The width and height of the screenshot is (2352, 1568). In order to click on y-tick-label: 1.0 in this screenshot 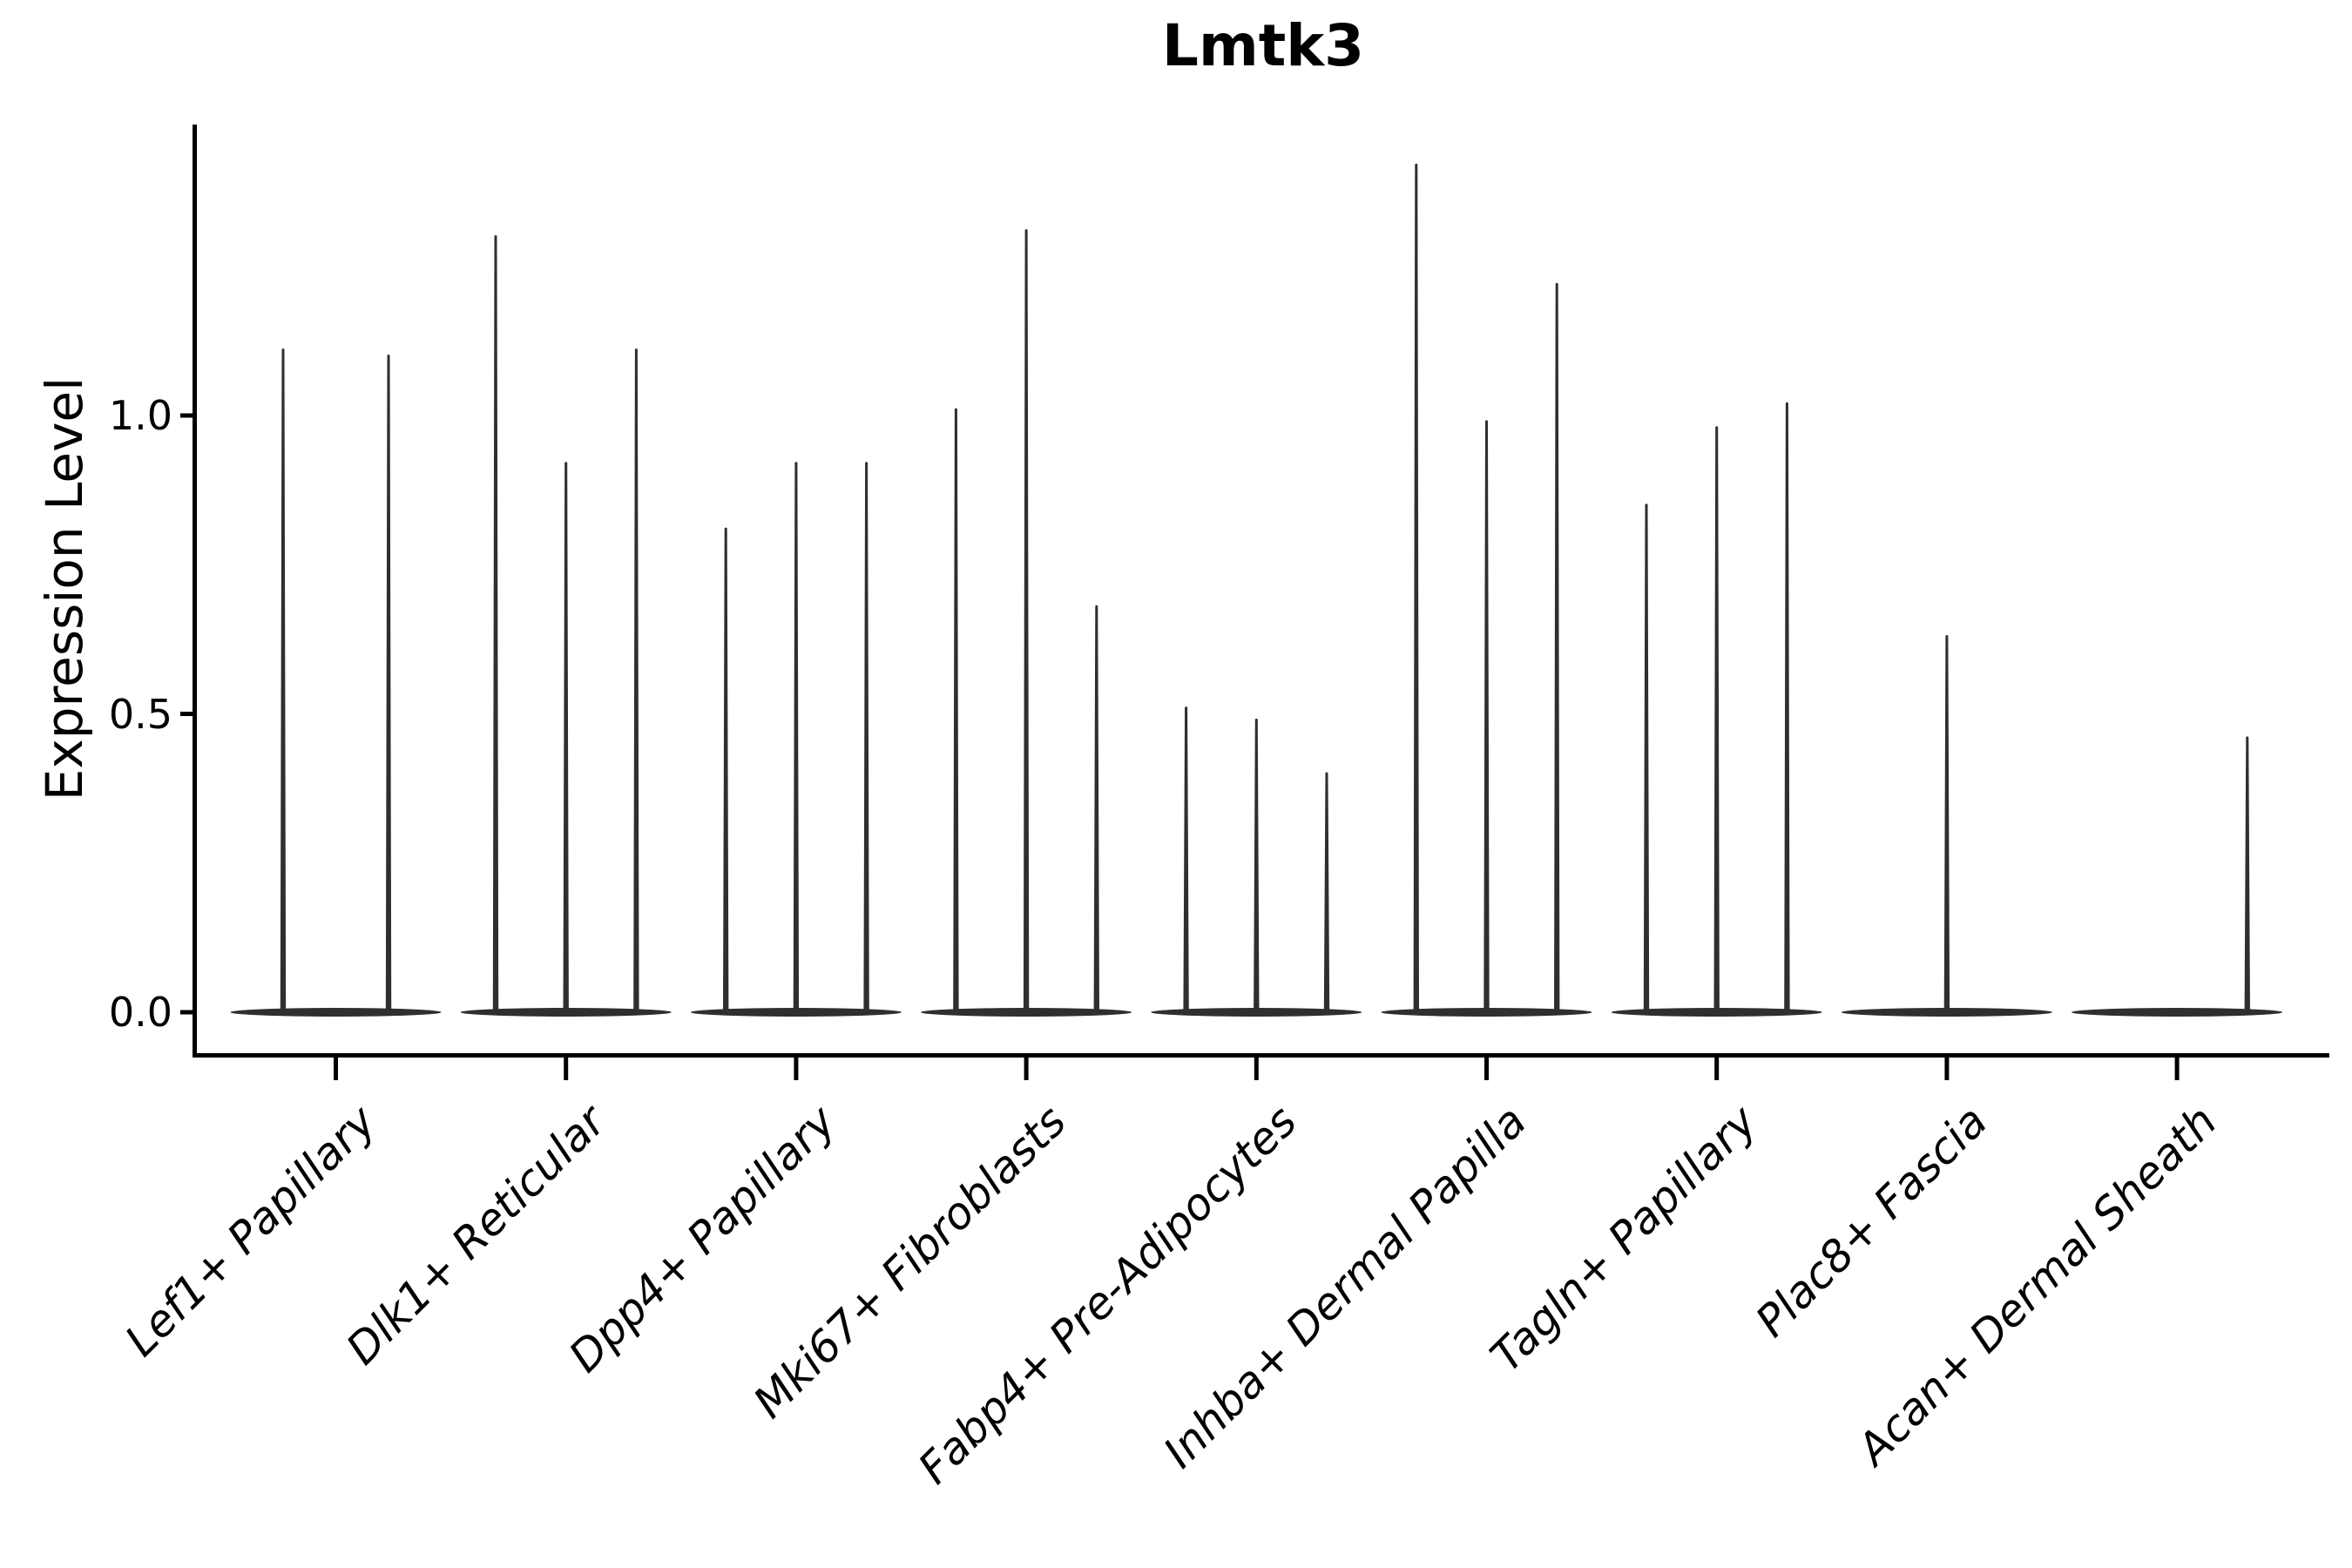, I will do `click(140, 415)`.